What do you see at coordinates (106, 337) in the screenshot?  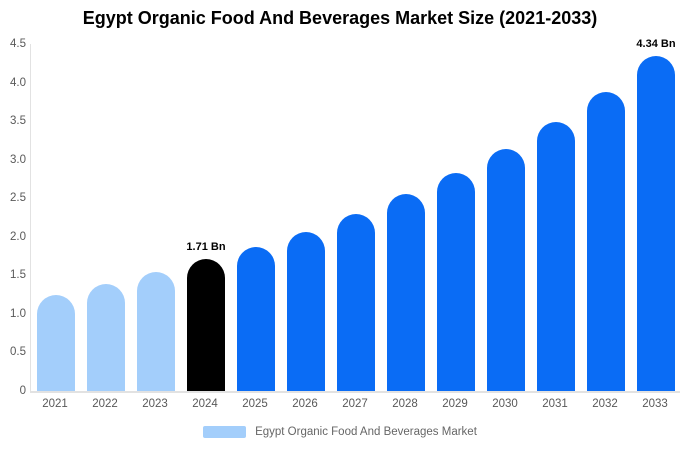 I see `bar-2022` at bounding box center [106, 337].